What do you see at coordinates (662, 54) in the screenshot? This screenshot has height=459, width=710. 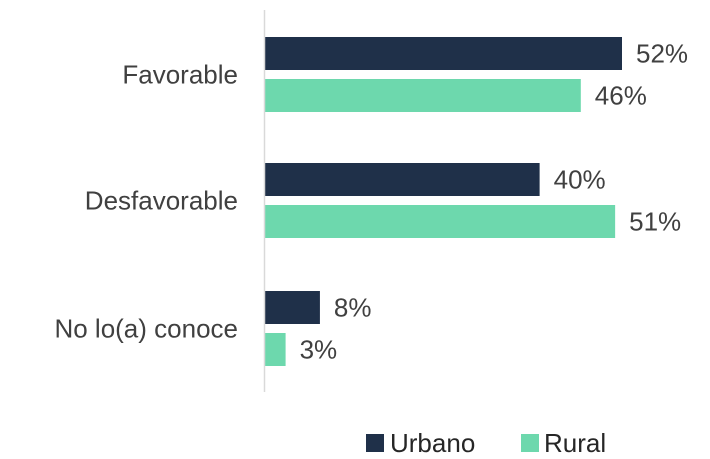 I see `data-label: 52%` at bounding box center [662, 54].